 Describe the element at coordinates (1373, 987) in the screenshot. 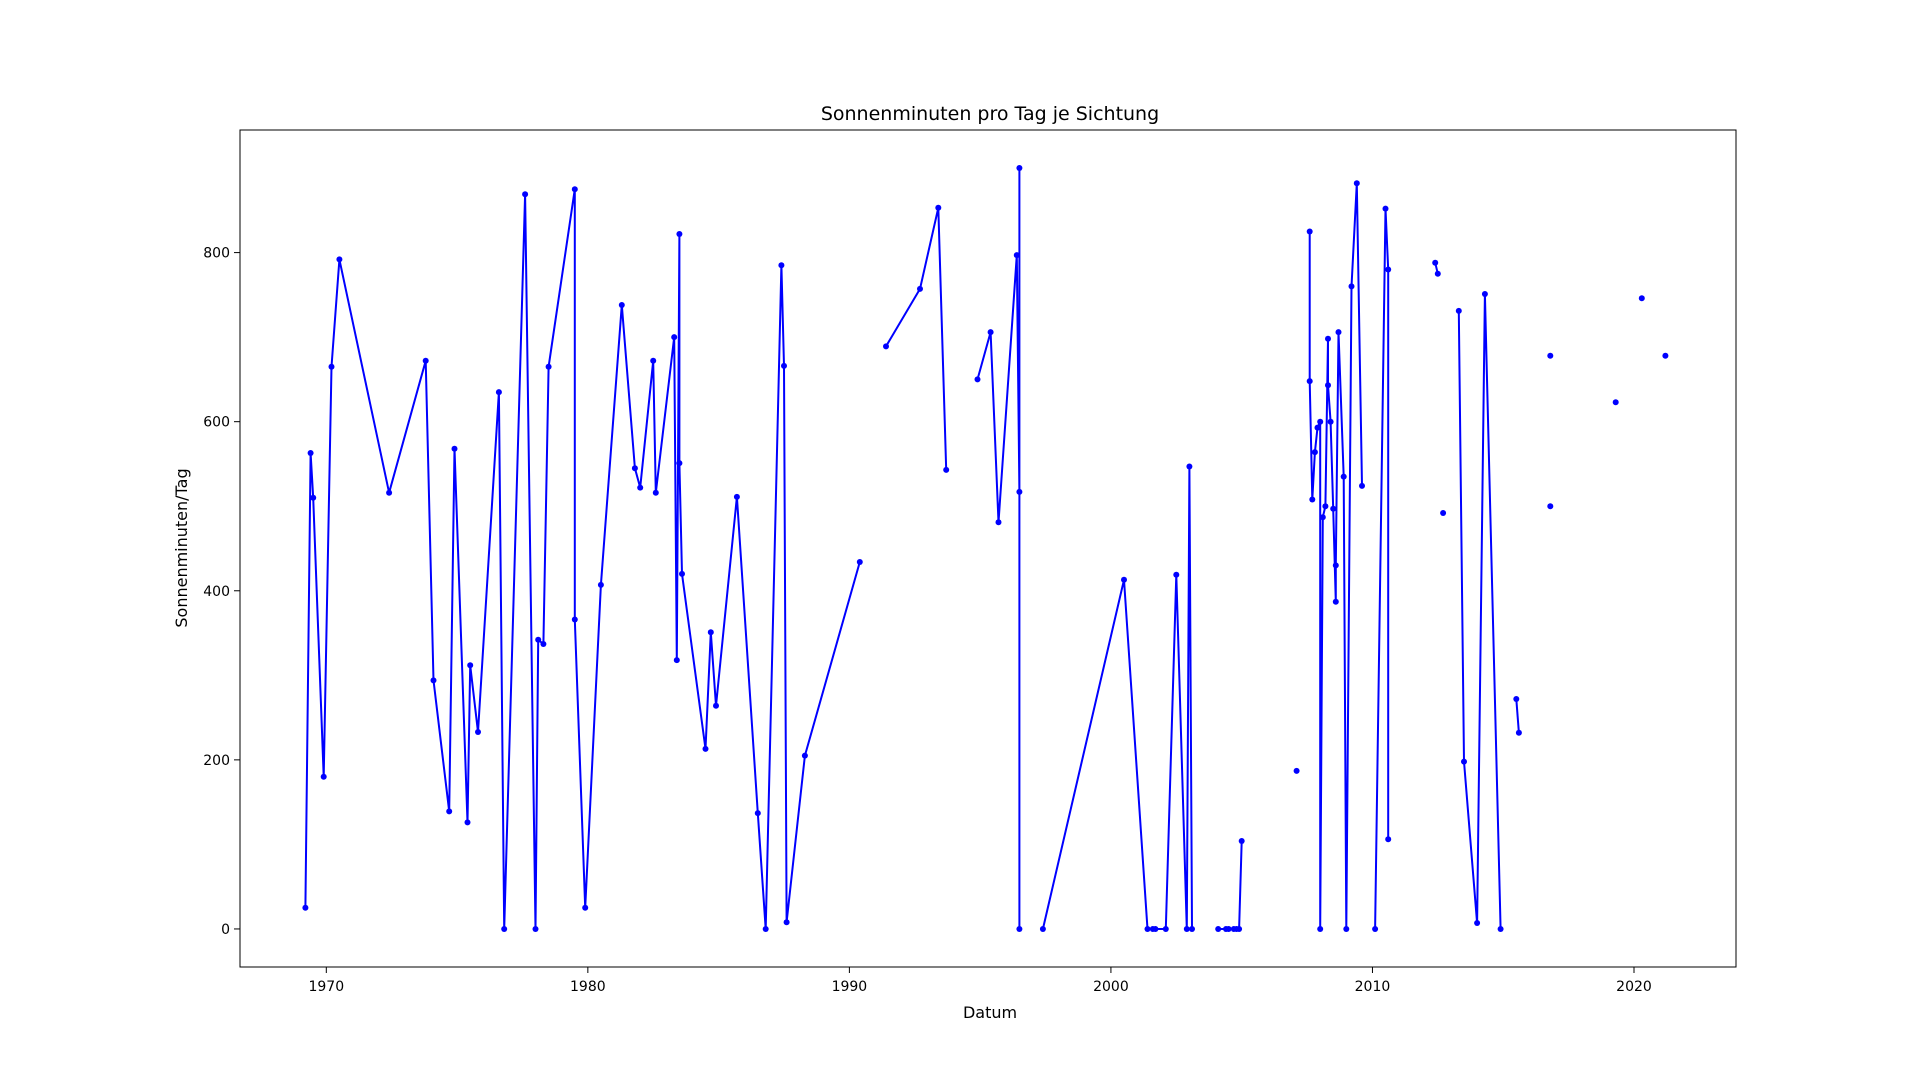

I see `x-tick-label: 2010` at that location.